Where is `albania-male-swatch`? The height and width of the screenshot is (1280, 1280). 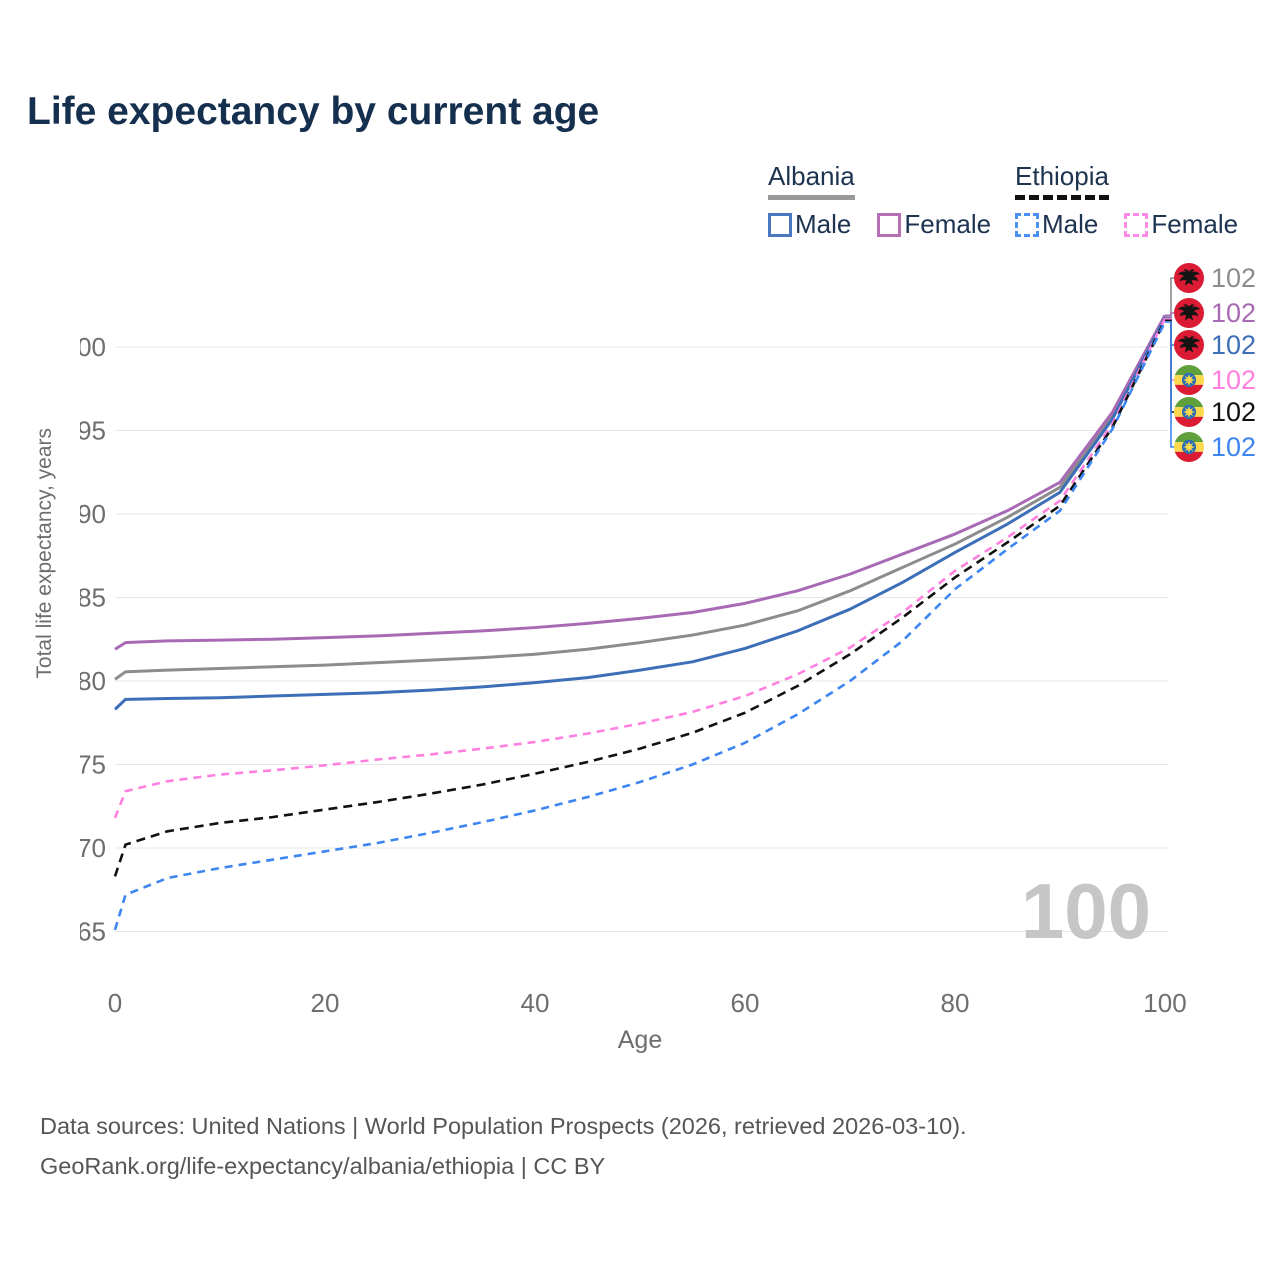
albania-male-swatch is located at coordinates (780, 224).